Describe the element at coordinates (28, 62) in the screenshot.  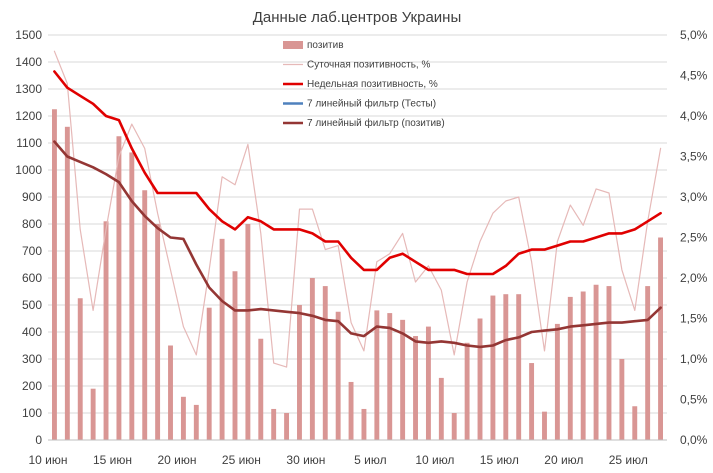
I see `y-left-tick-label: 1400` at that location.